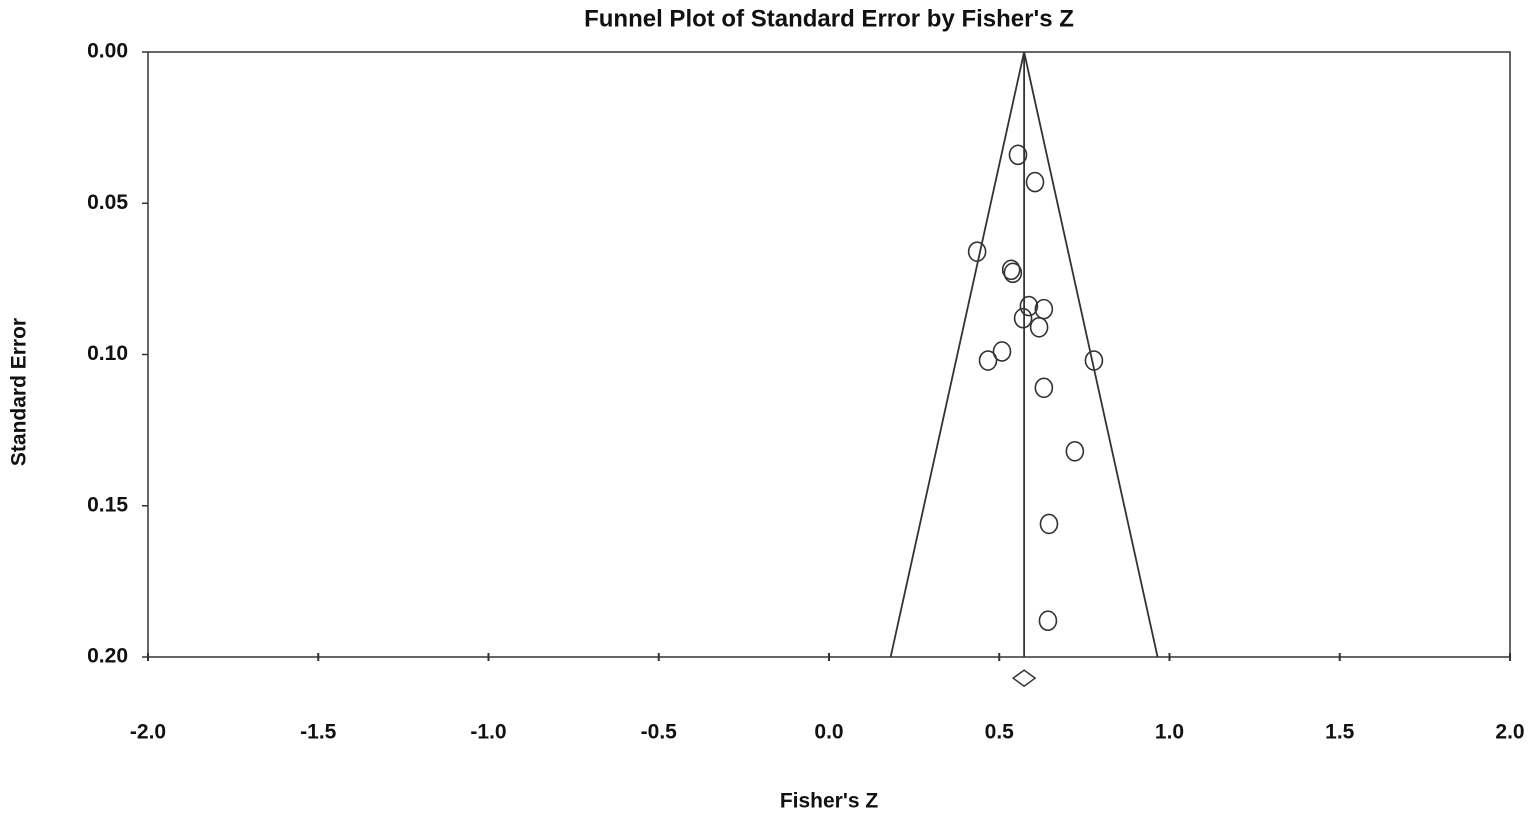 This screenshot has width=1535, height=821. I want to click on x-tick-label: 0.5, so click(1000, 732).